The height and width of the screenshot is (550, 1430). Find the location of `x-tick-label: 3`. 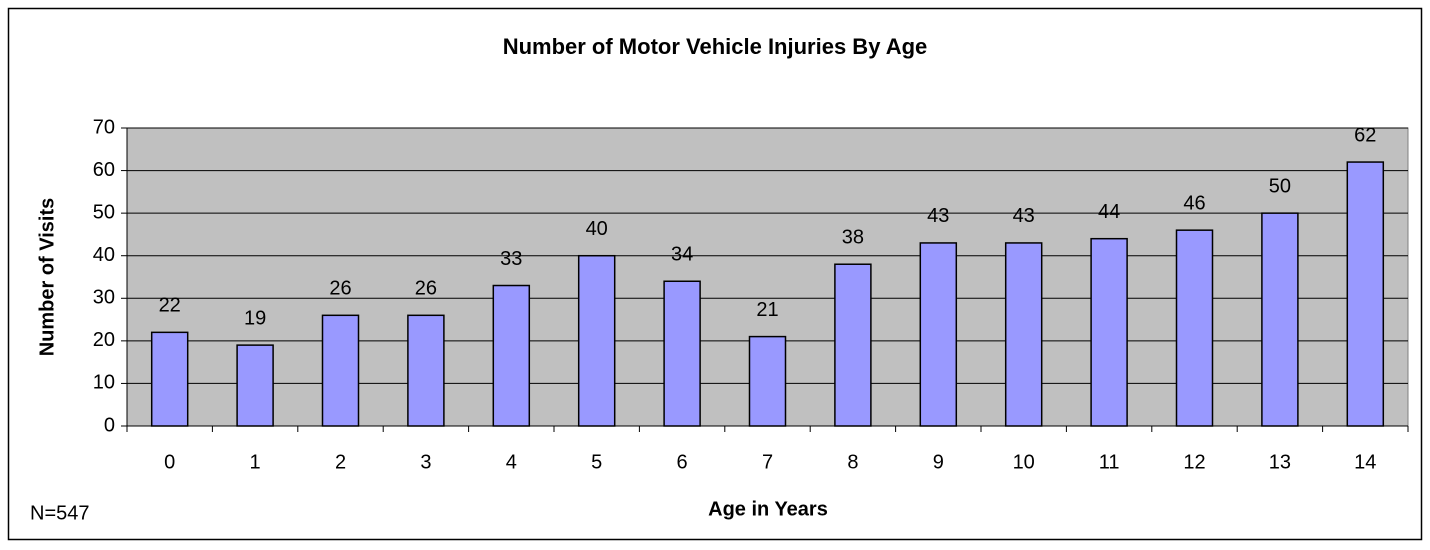

x-tick-label: 3 is located at coordinates (425, 462).